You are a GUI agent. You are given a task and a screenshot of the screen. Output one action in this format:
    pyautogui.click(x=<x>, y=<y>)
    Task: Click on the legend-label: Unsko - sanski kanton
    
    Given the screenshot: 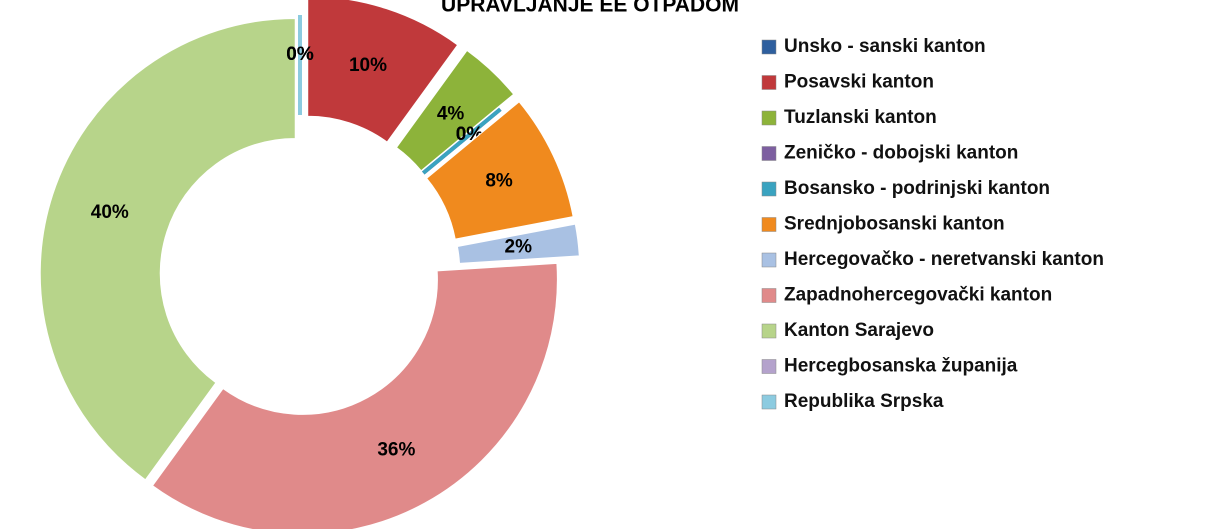 What is the action you would take?
    pyautogui.click(x=885, y=46)
    